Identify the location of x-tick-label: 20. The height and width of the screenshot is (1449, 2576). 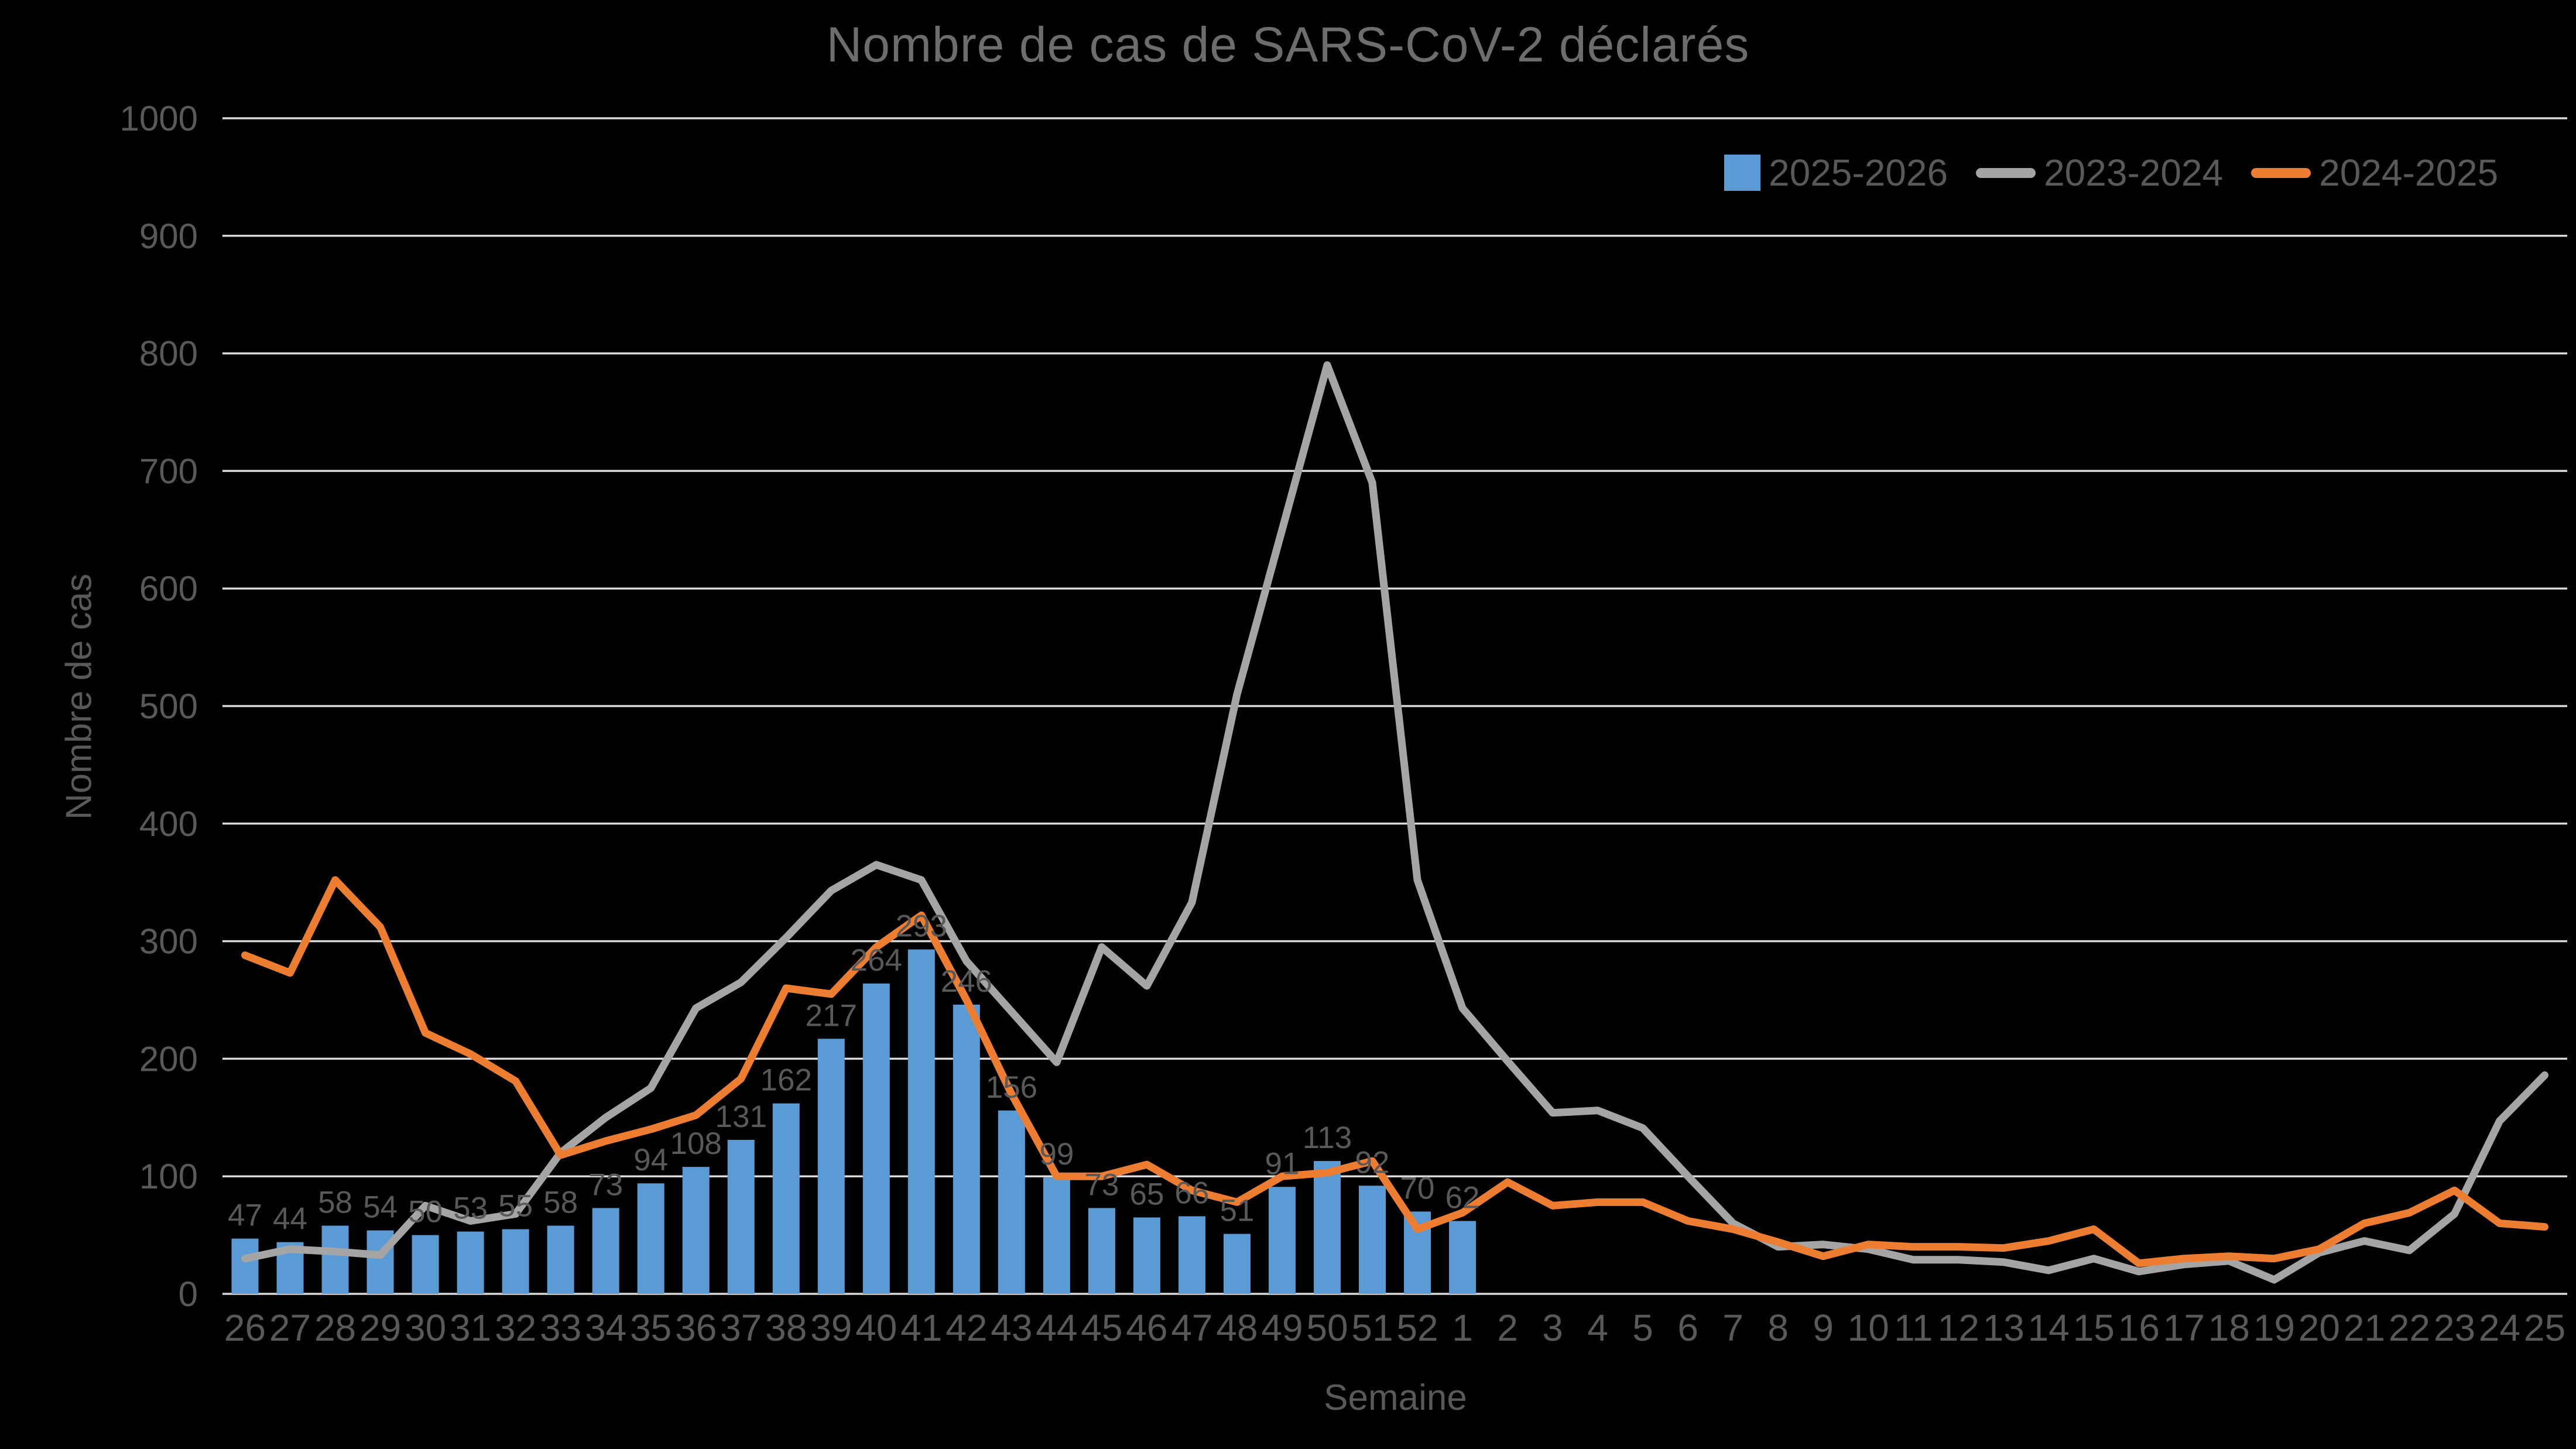
(2319, 1328).